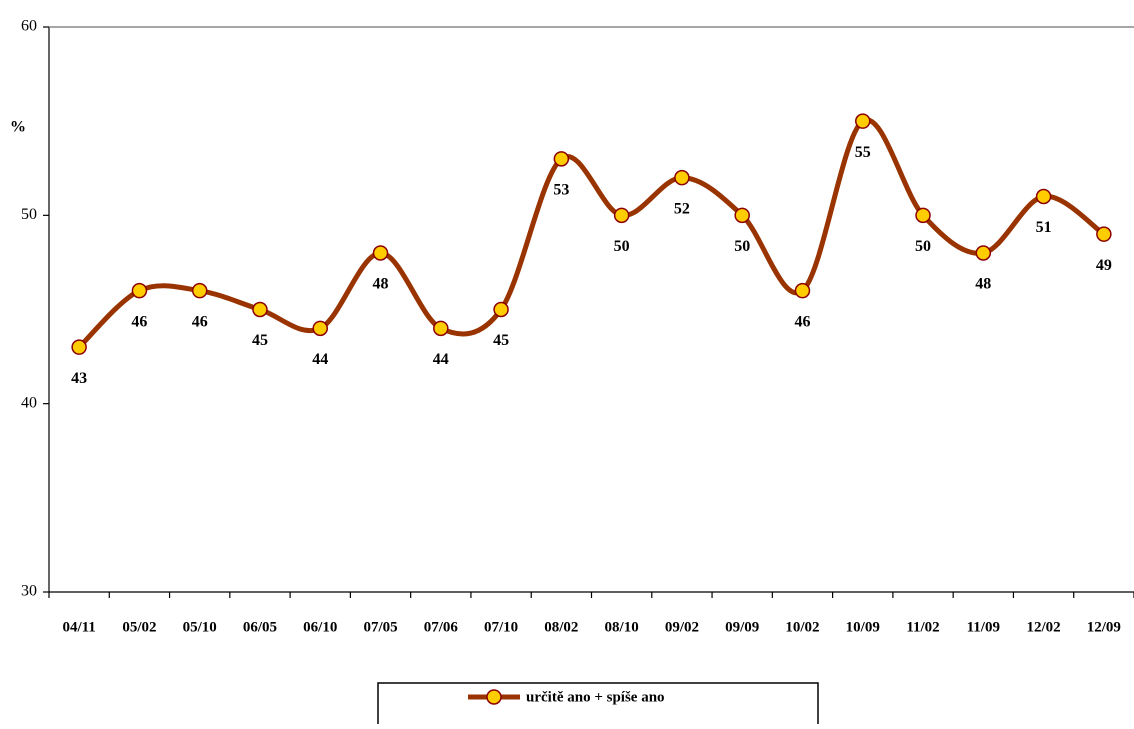  Describe the element at coordinates (983, 627) in the screenshot. I see `x-tick-label: 11/09` at that location.